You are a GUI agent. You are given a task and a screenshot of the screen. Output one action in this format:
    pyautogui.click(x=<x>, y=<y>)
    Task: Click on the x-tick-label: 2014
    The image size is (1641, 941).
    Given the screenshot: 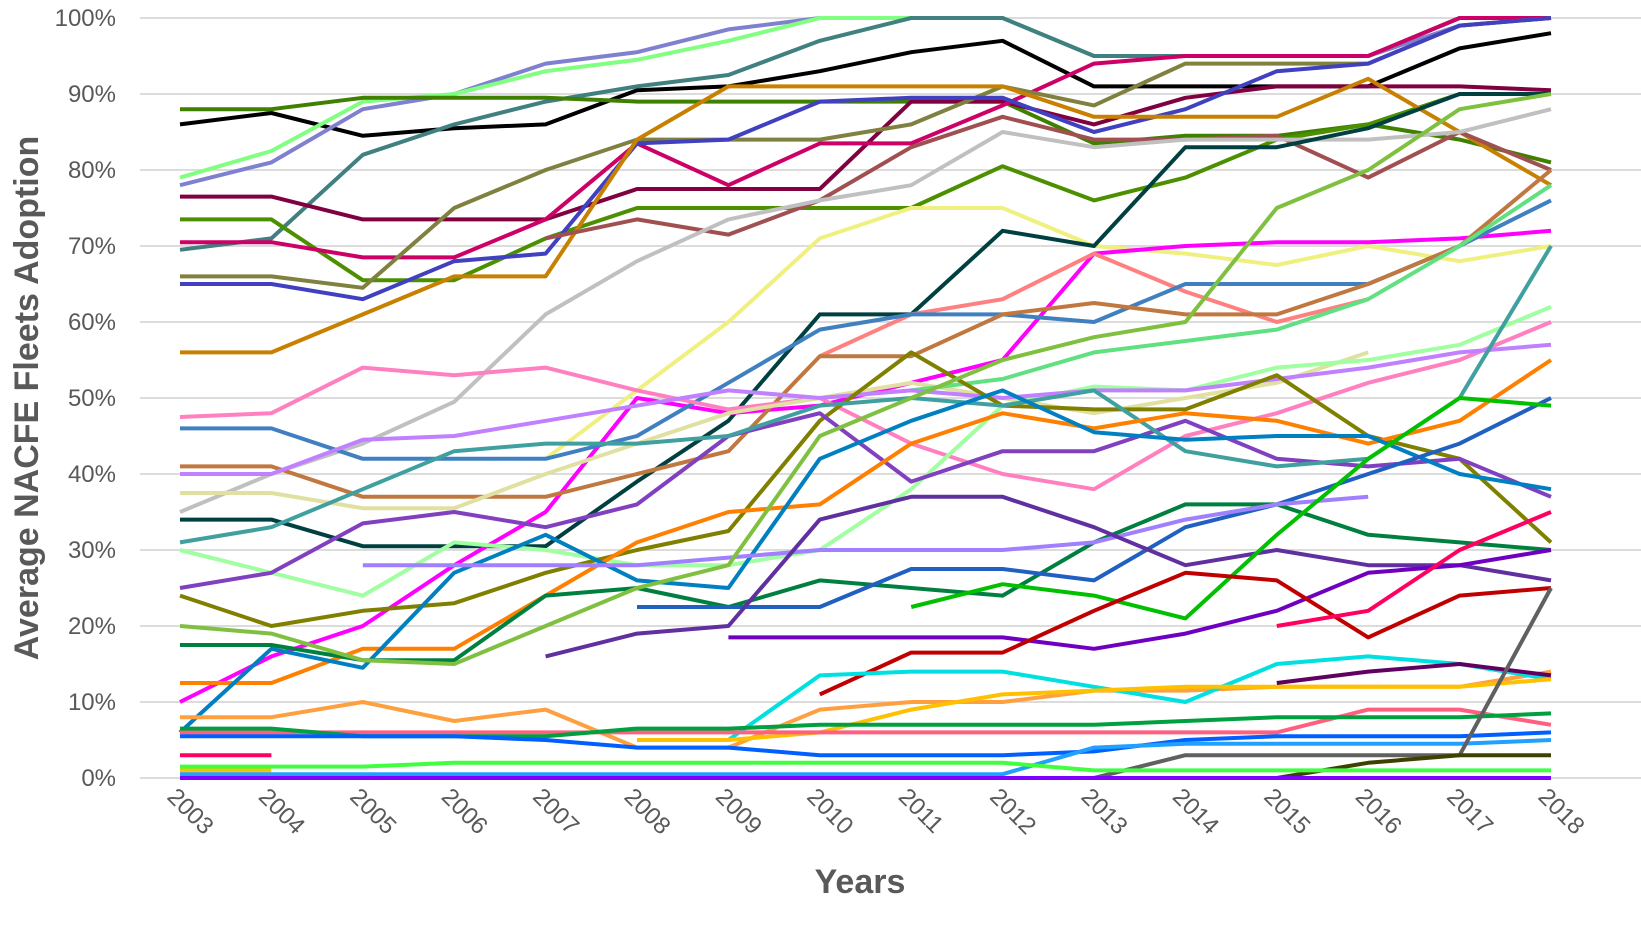 What is the action you would take?
    pyautogui.click(x=1195, y=811)
    